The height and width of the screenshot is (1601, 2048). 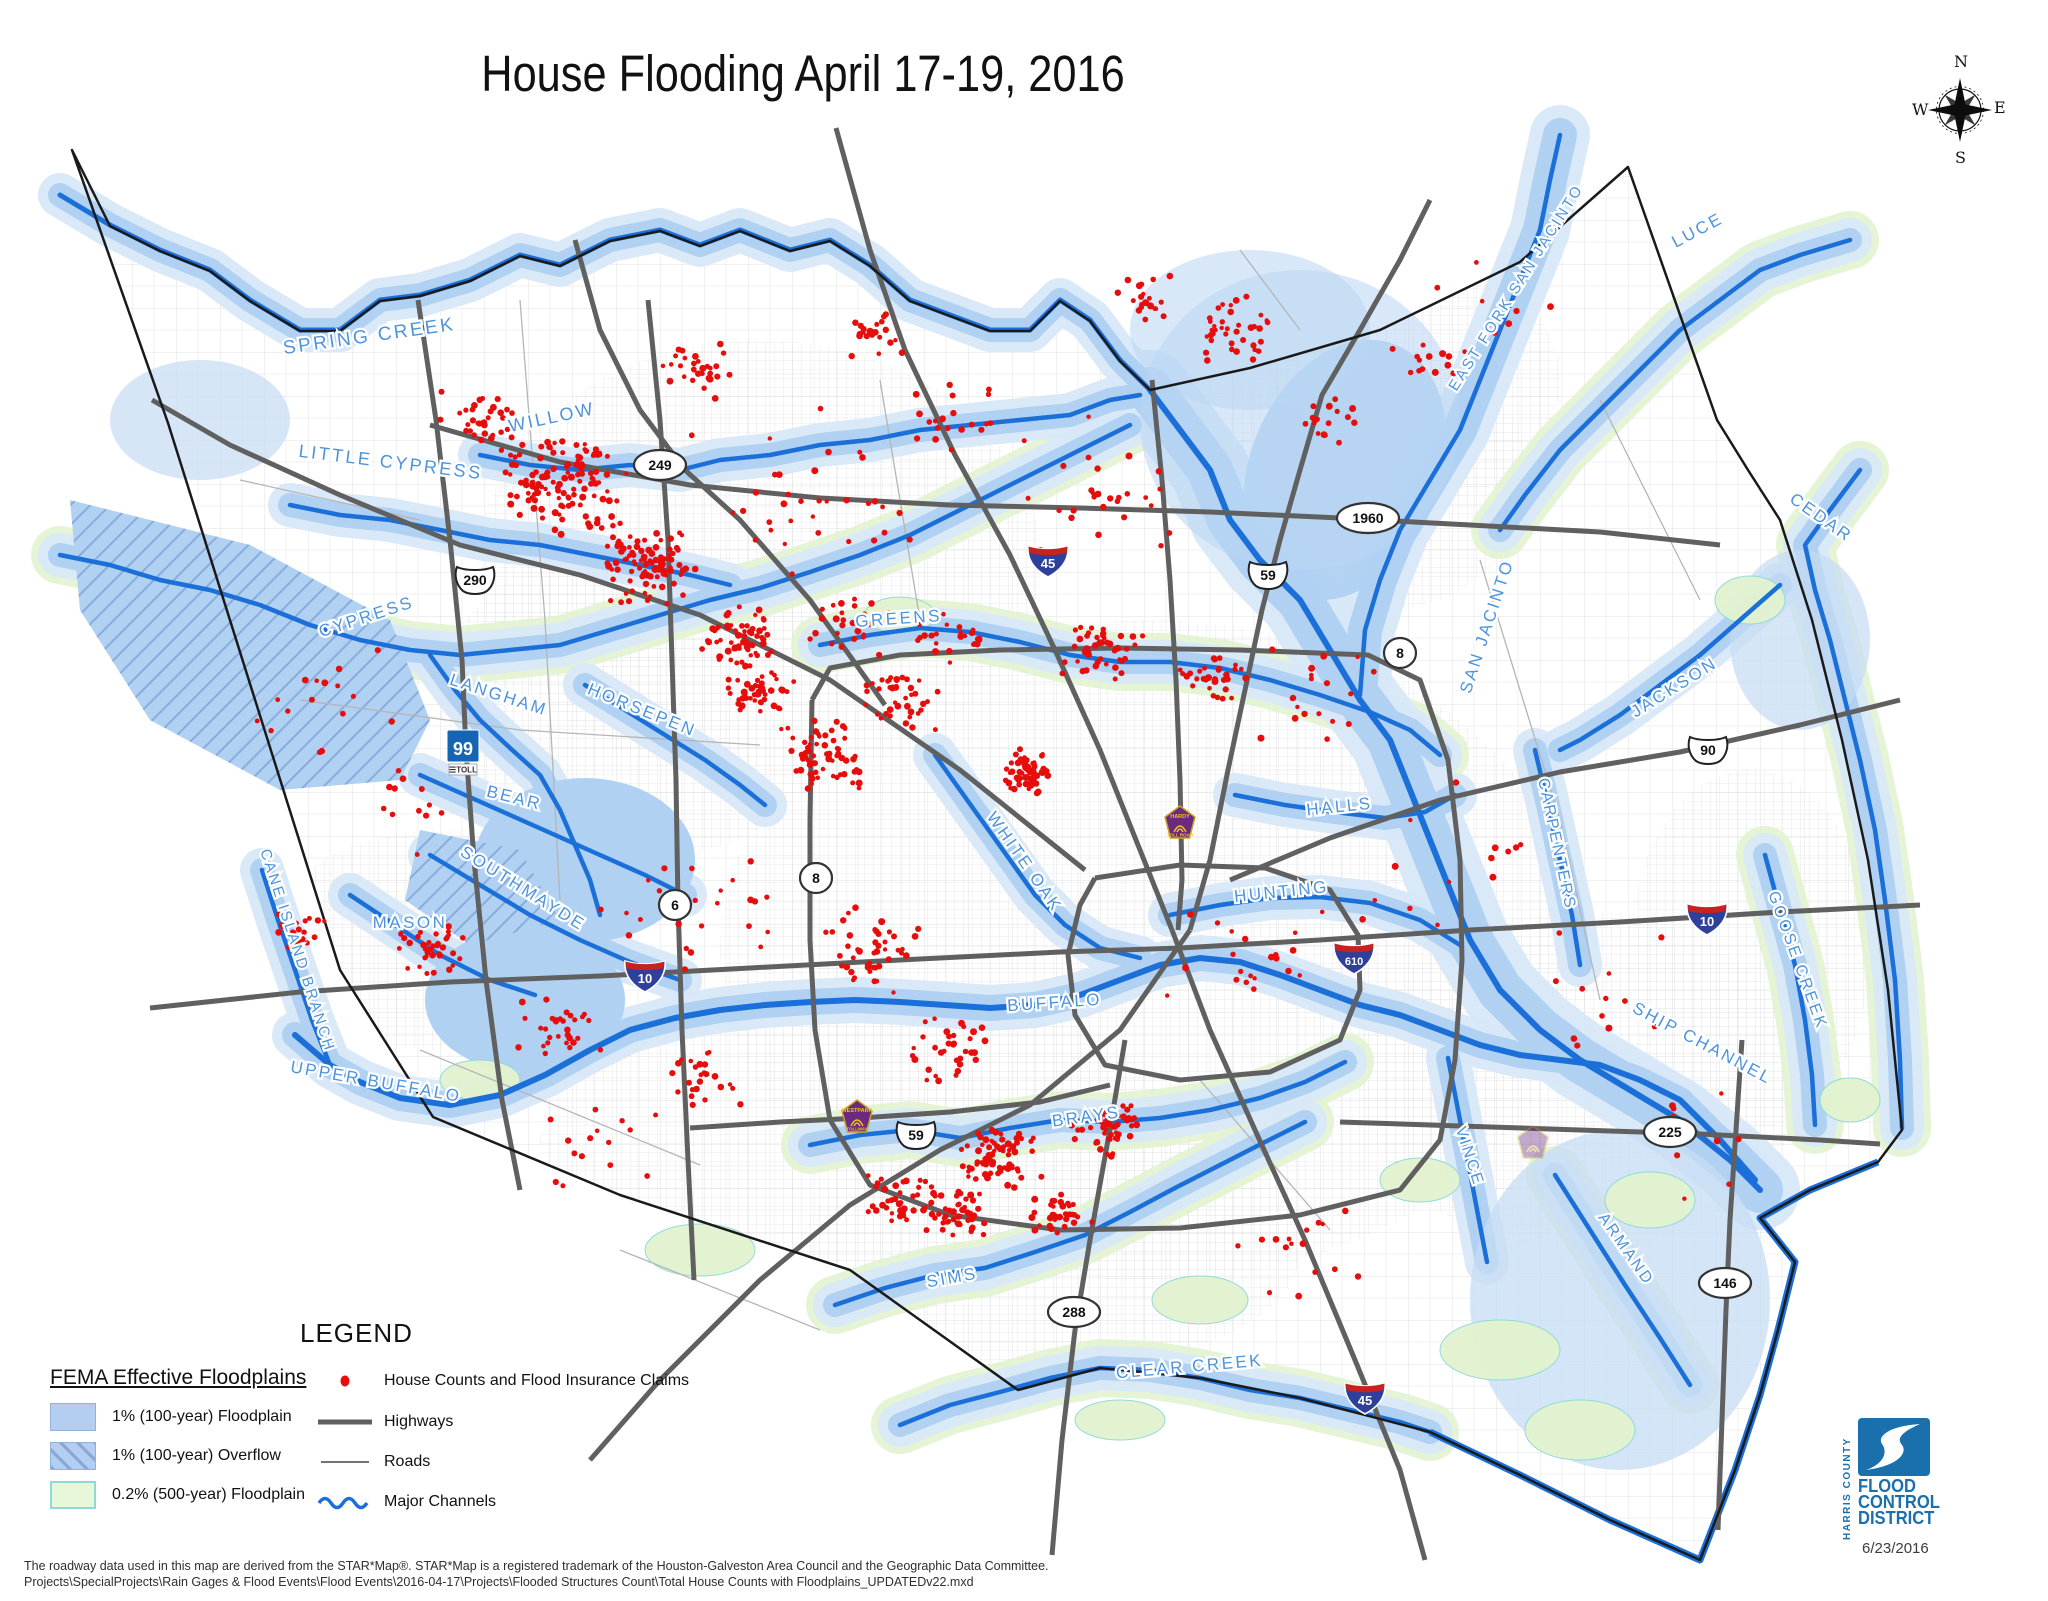 What do you see at coordinates (73, 1495) in the screenshot?
I see `floodplain-500-swatch` at bounding box center [73, 1495].